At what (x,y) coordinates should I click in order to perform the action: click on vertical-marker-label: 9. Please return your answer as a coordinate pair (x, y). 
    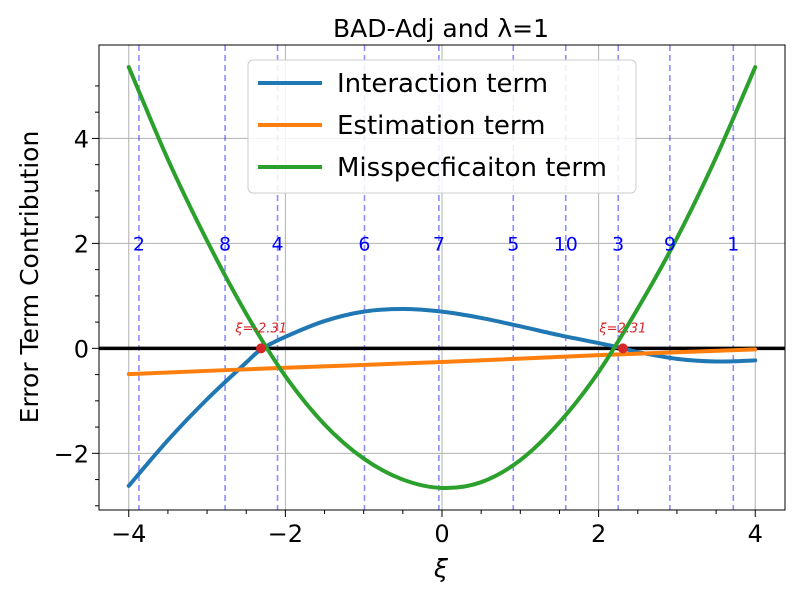
    Looking at the image, I should click on (670, 244).